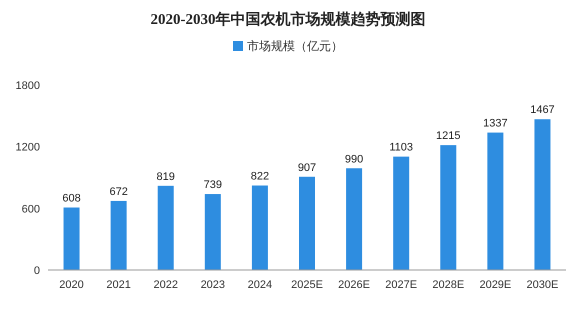 This screenshot has width=576, height=327. I want to click on x-tick-label: 2029E, so click(495, 285).